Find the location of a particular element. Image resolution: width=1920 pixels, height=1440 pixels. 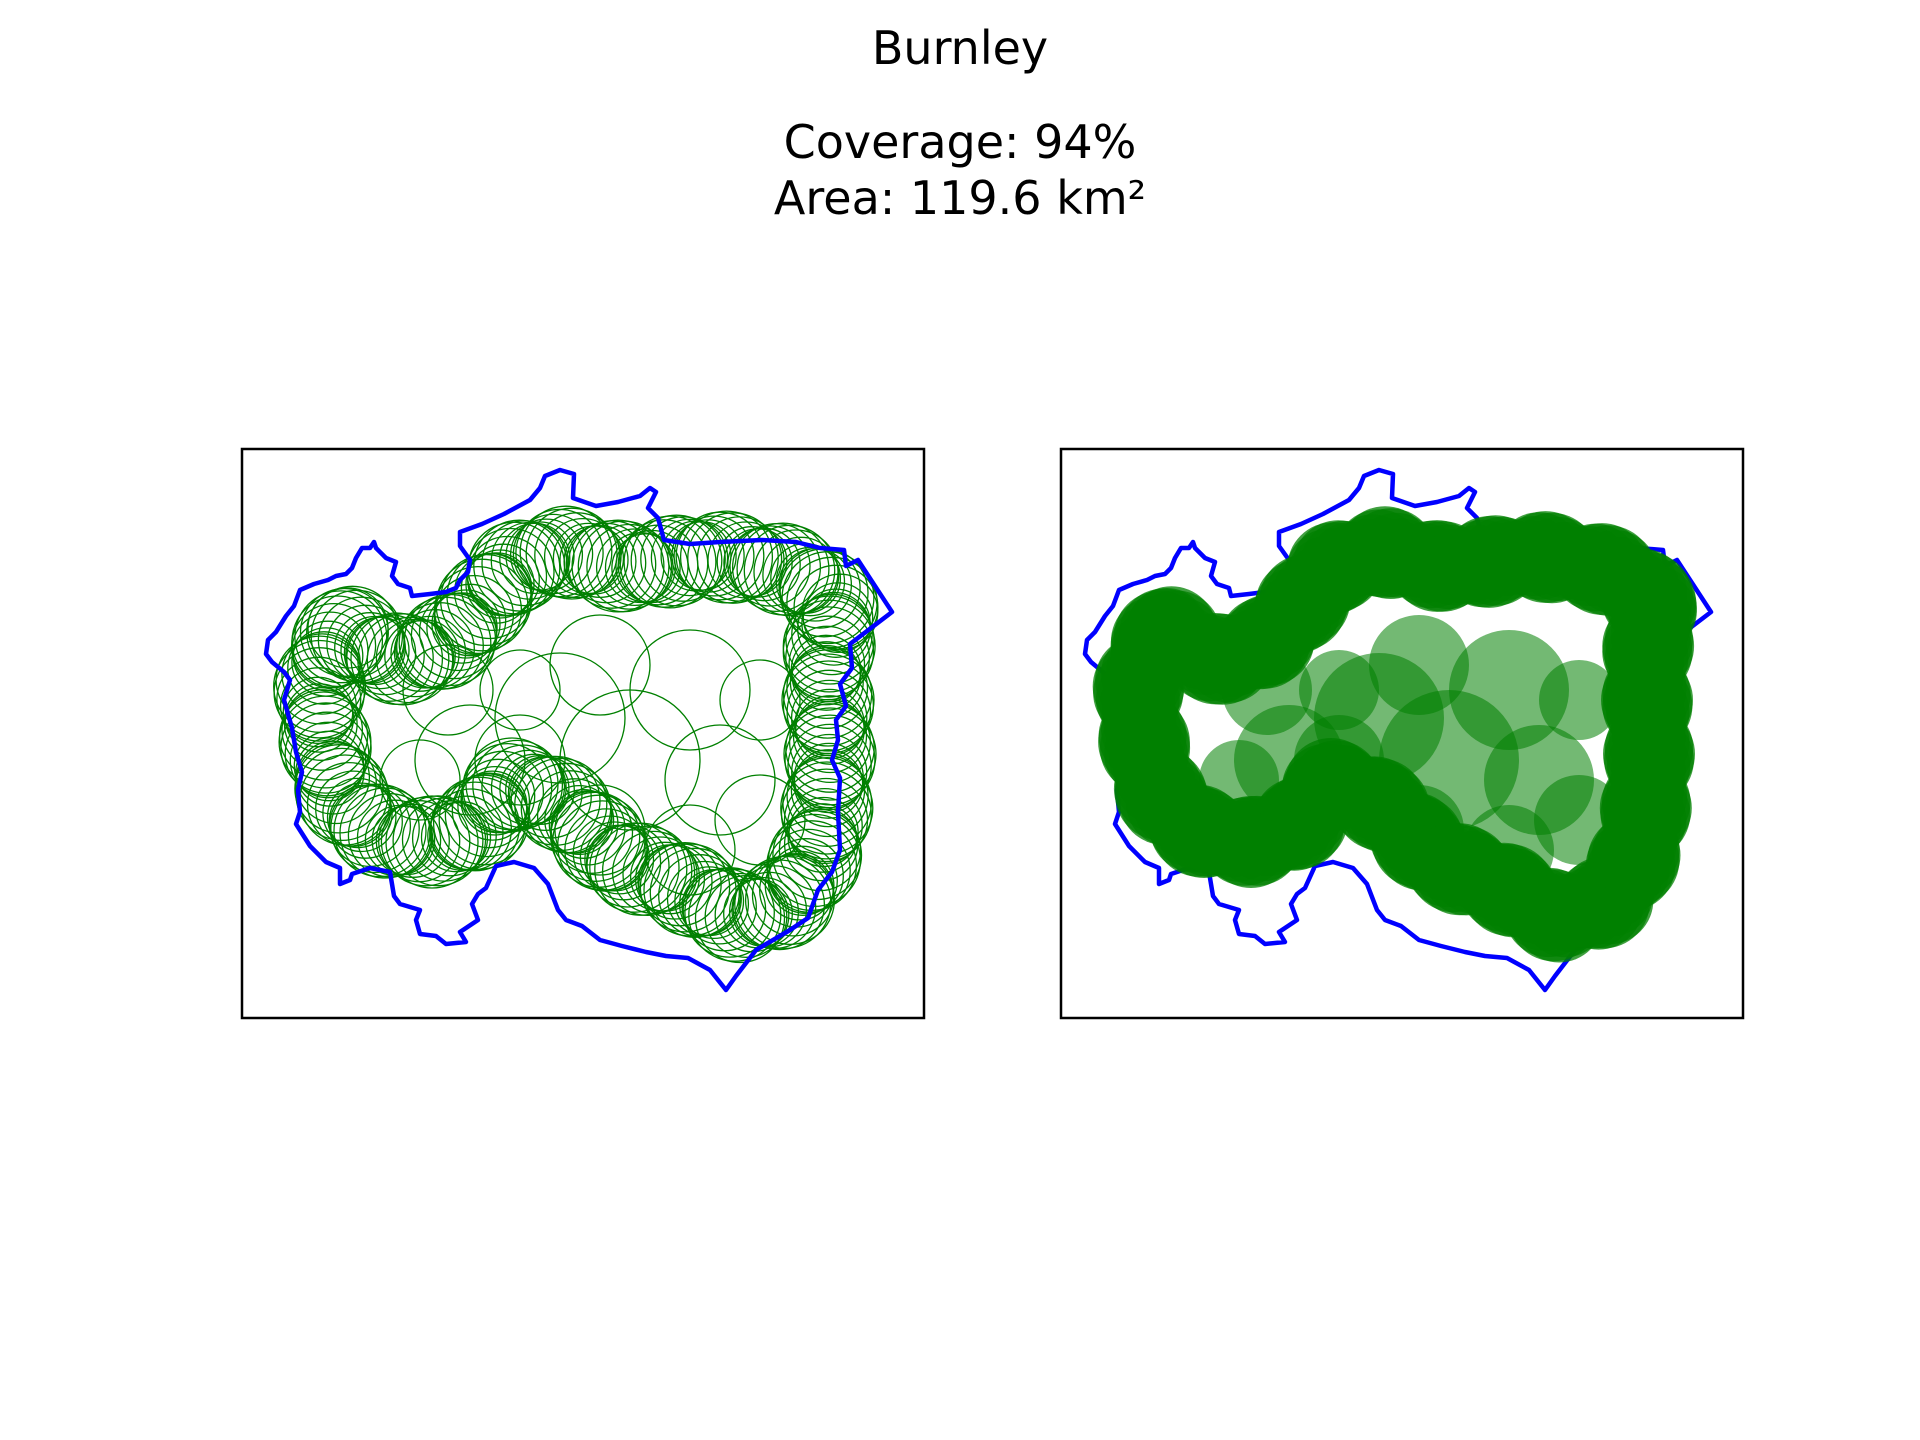

borough-boundary is located at coordinates (579, 730).